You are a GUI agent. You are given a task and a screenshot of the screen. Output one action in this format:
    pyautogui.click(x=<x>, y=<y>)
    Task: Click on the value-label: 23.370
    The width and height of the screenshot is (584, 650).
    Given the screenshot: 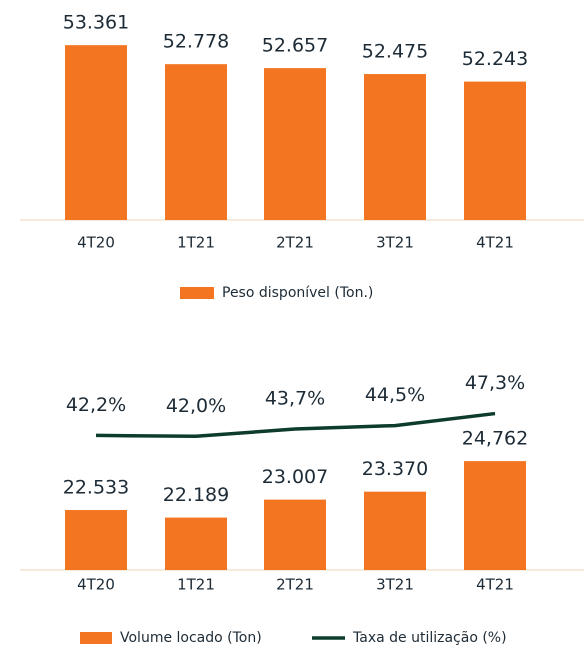 What is the action you would take?
    pyautogui.click(x=395, y=469)
    